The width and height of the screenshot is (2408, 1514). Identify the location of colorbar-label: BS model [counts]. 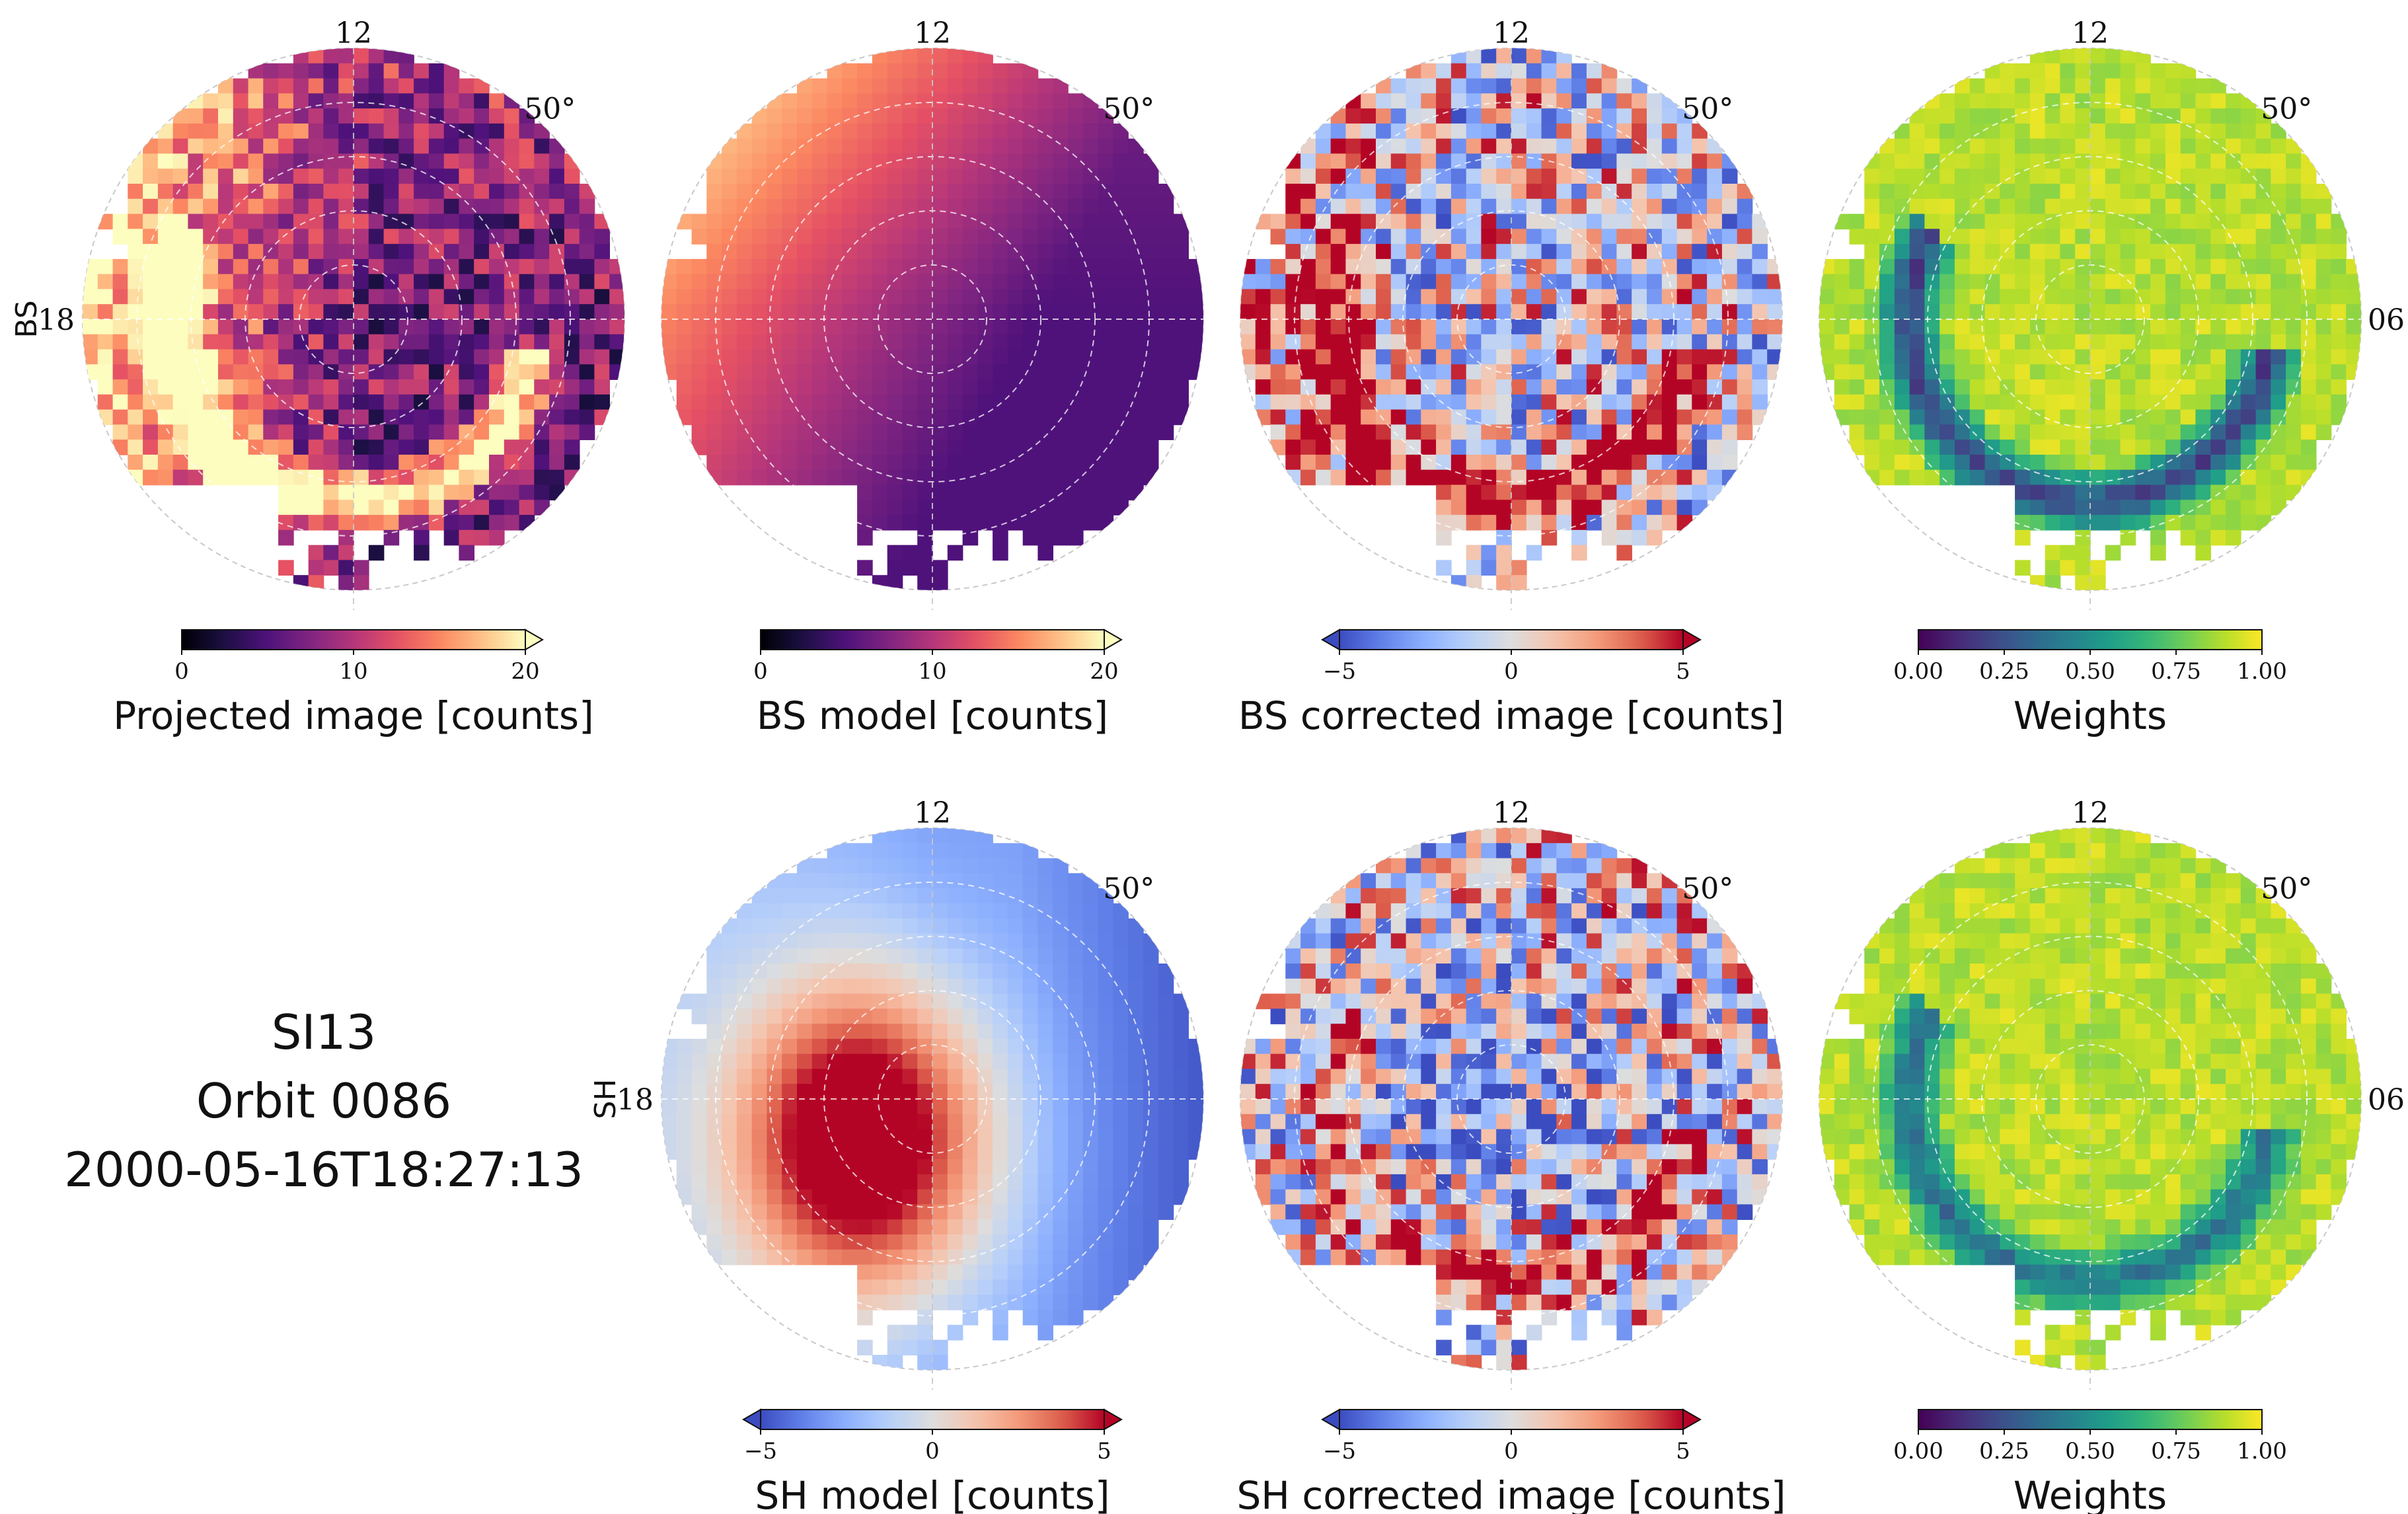
(932, 715).